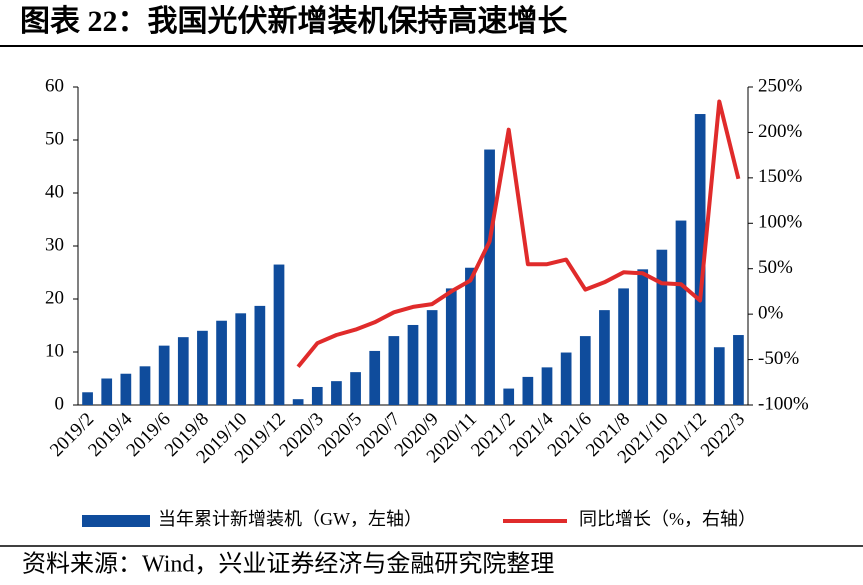 This screenshot has width=863, height=585. I want to click on y2-tick-label: 50%, so click(775, 267).